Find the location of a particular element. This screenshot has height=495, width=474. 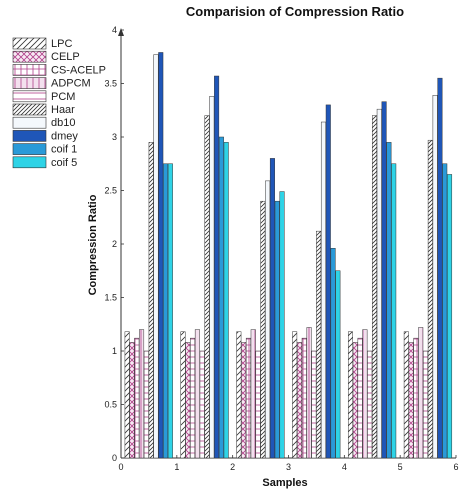

y-tick-label: 3 is located at coordinates (114, 137).